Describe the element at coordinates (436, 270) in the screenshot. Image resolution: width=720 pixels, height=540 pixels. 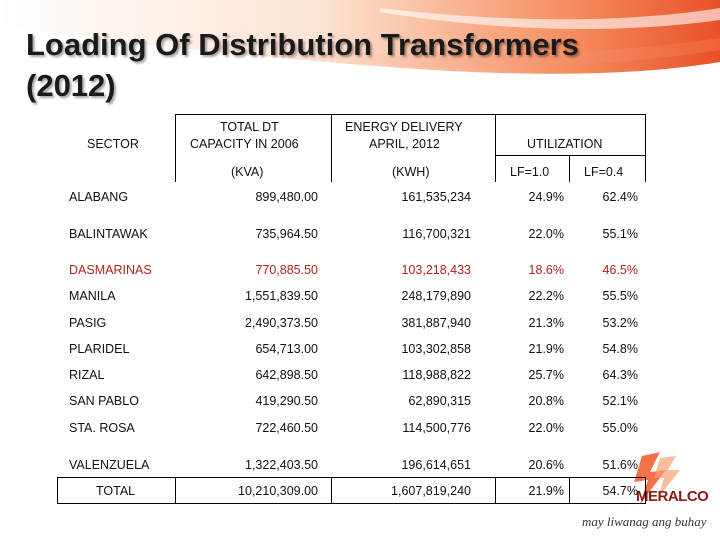
I see `energy-cell: 103,218,433` at that location.